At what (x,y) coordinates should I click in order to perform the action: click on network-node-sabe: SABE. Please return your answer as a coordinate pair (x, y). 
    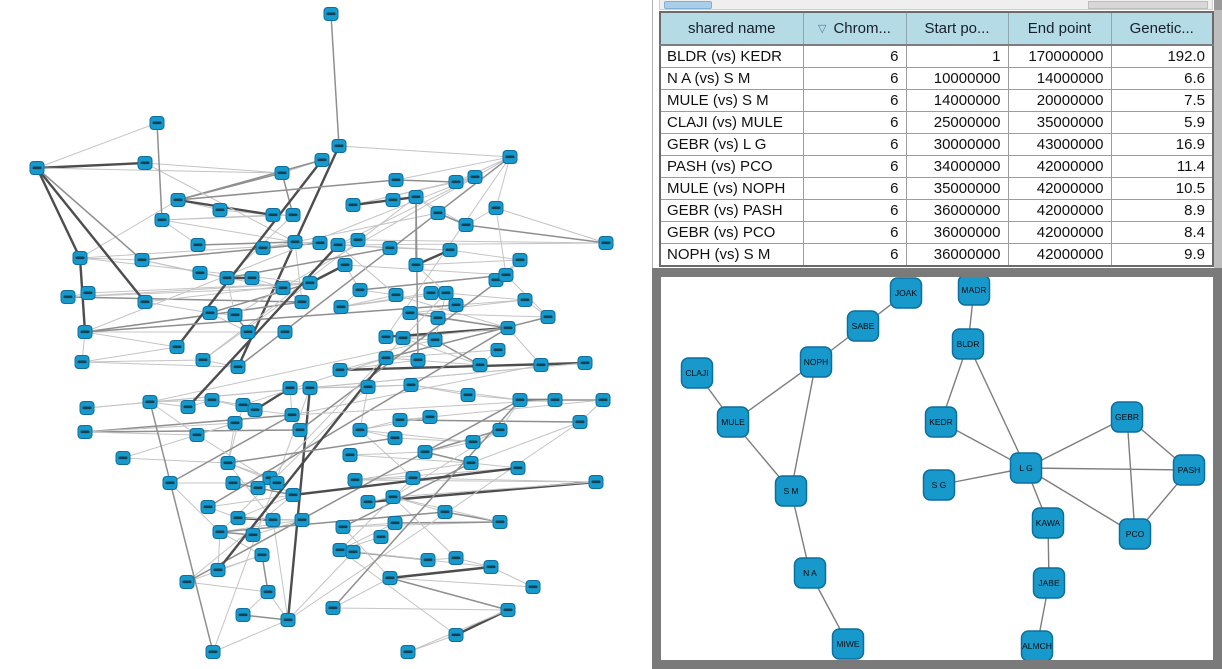
    Looking at the image, I should click on (863, 326).